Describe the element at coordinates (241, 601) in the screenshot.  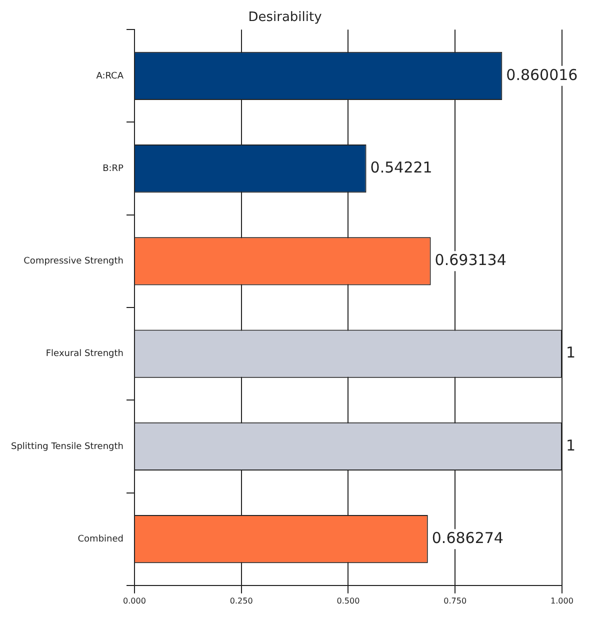
I see `x-tick-label: 0.250` at that location.